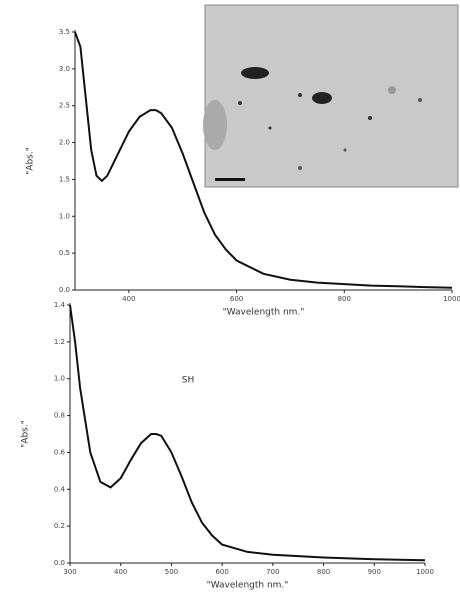  What do you see at coordinates (60, 489) in the screenshot?
I see `y-tick-label: 0.4` at bounding box center [60, 489].